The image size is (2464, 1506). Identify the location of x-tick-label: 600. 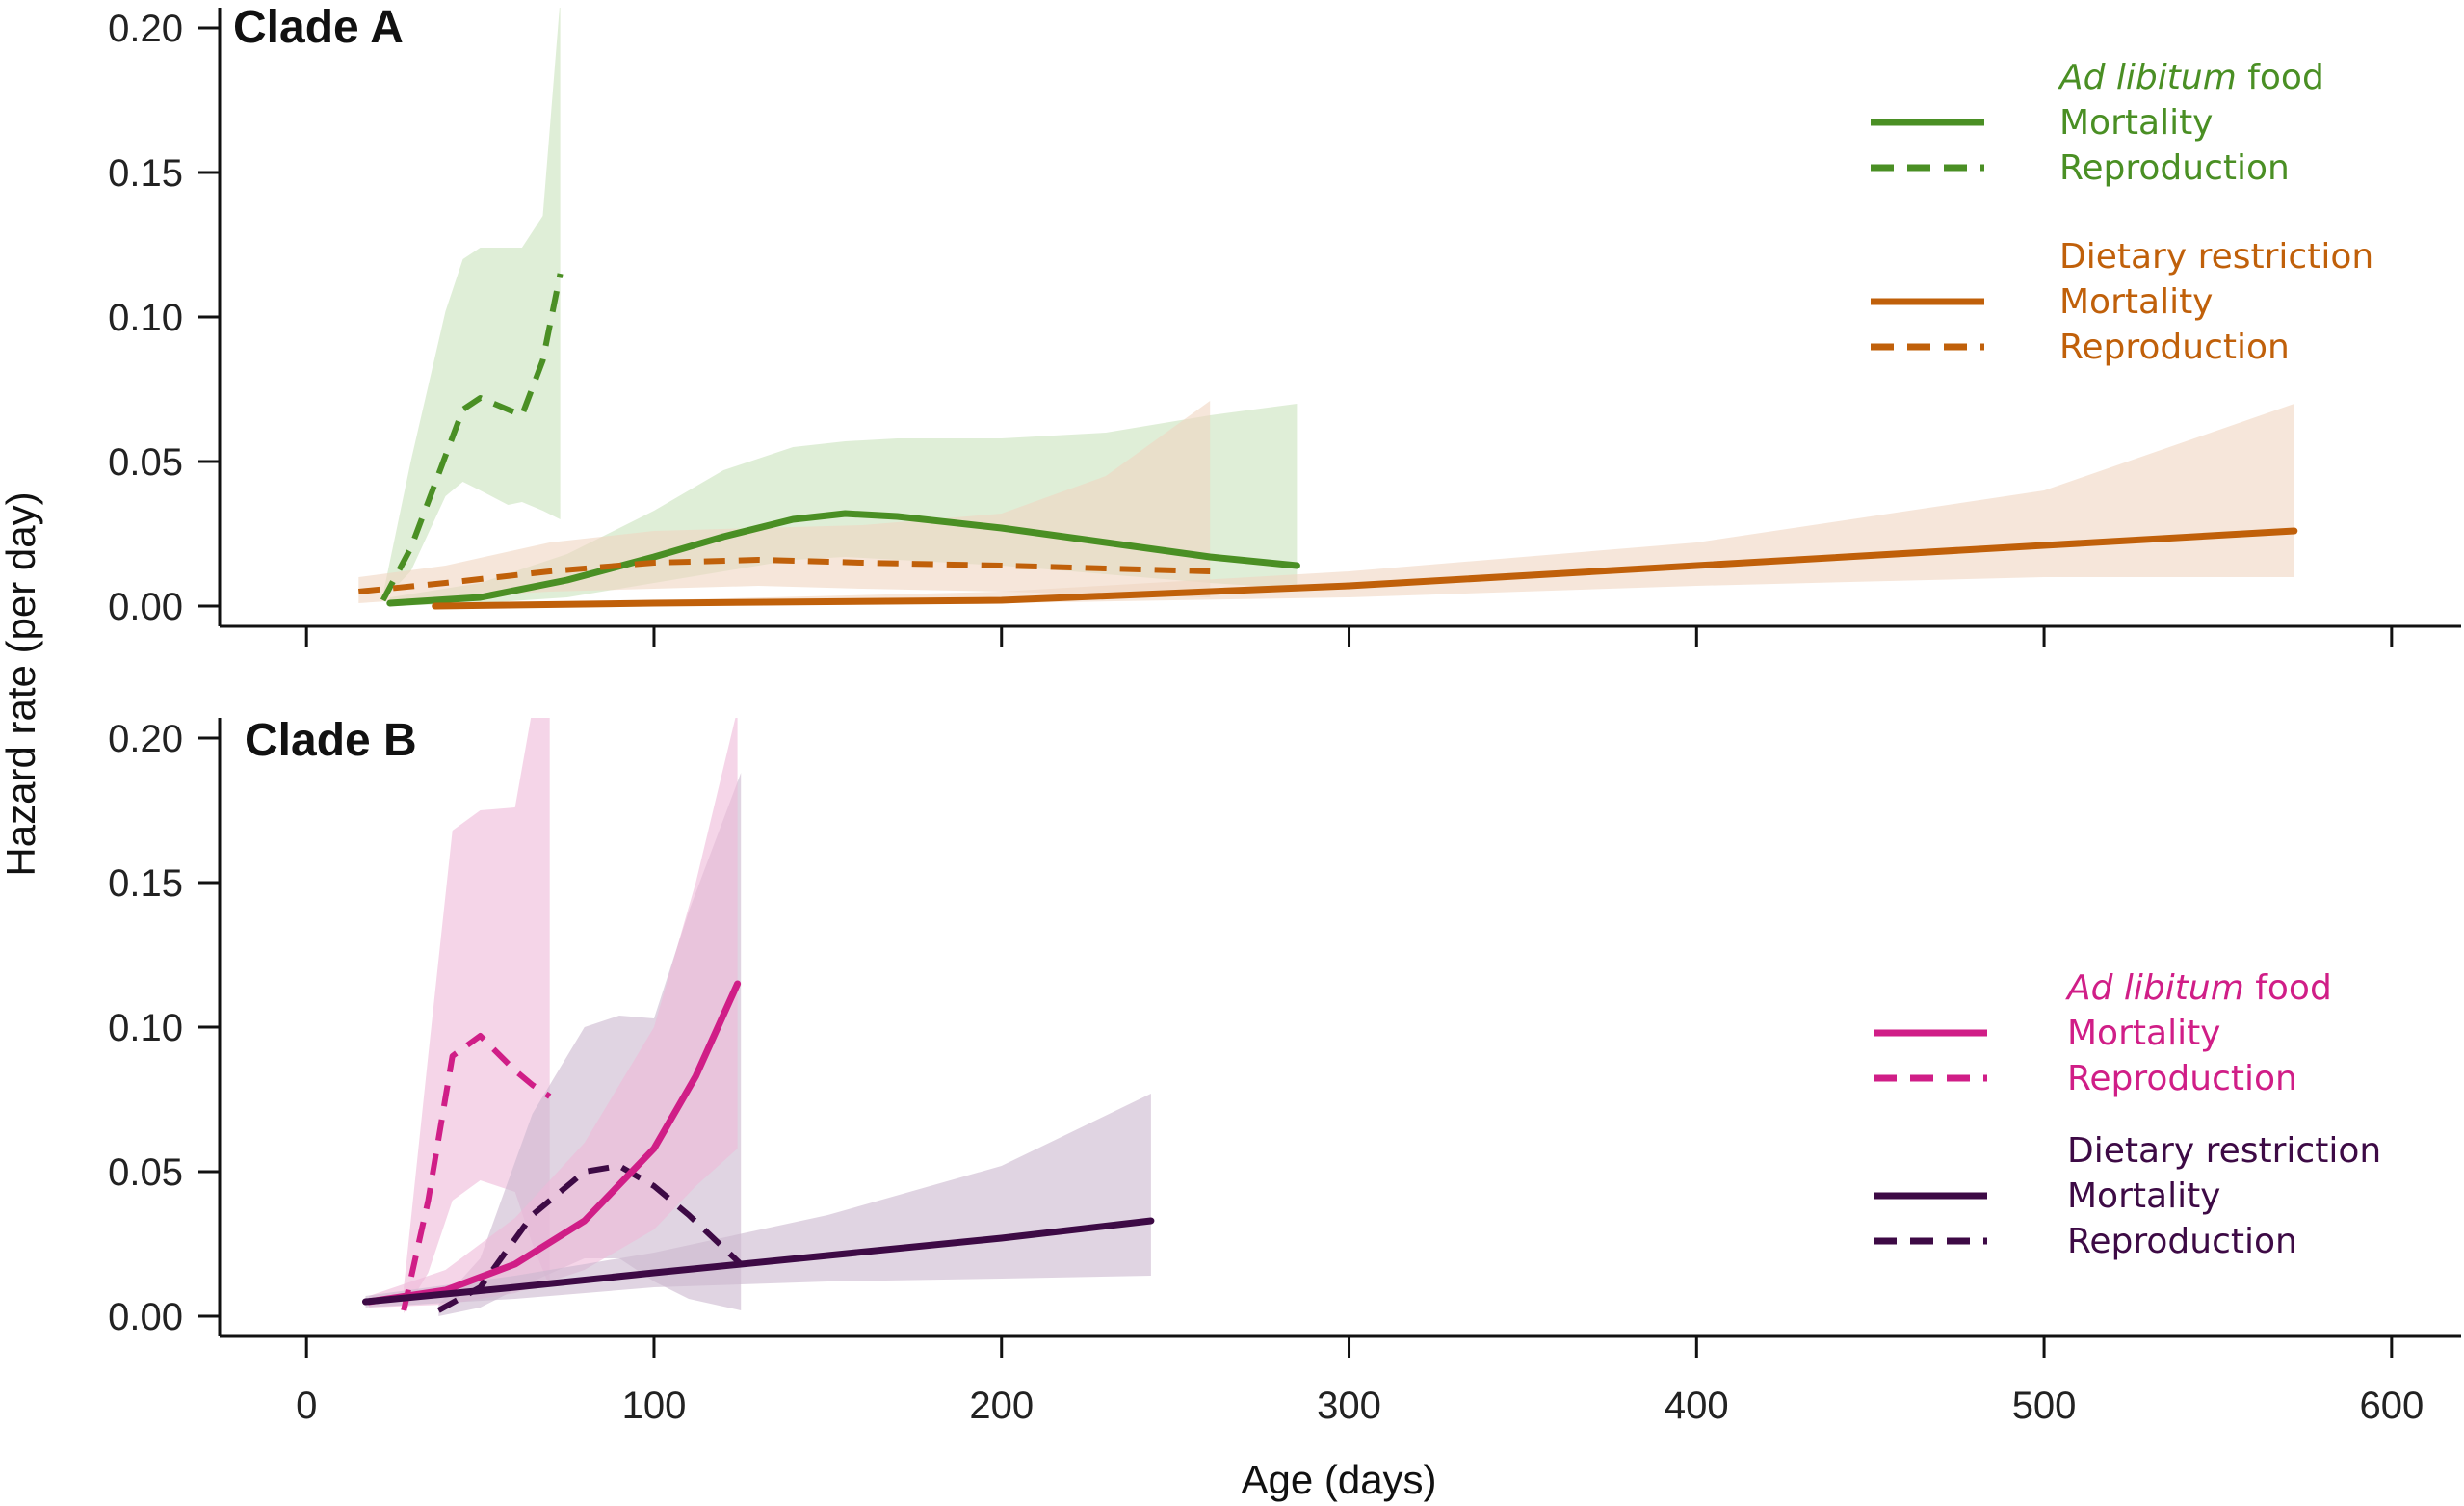
(2392, 1406).